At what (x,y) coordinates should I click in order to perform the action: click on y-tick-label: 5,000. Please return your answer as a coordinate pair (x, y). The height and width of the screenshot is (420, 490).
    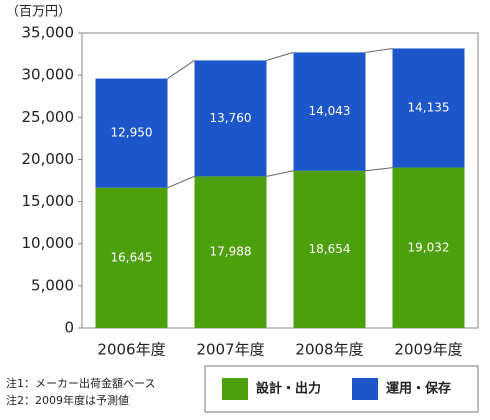
    Looking at the image, I should click on (52, 285).